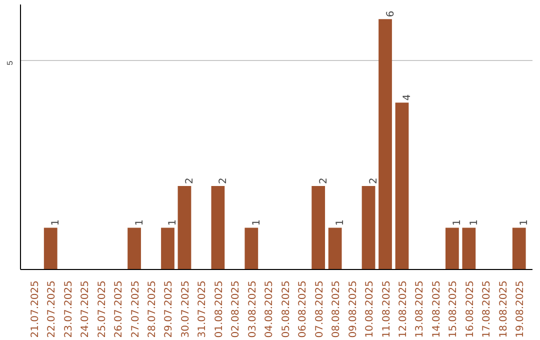 The height and width of the screenshot is (340, 540). I want to click on y-tick-label: 5, so click(10, 63).